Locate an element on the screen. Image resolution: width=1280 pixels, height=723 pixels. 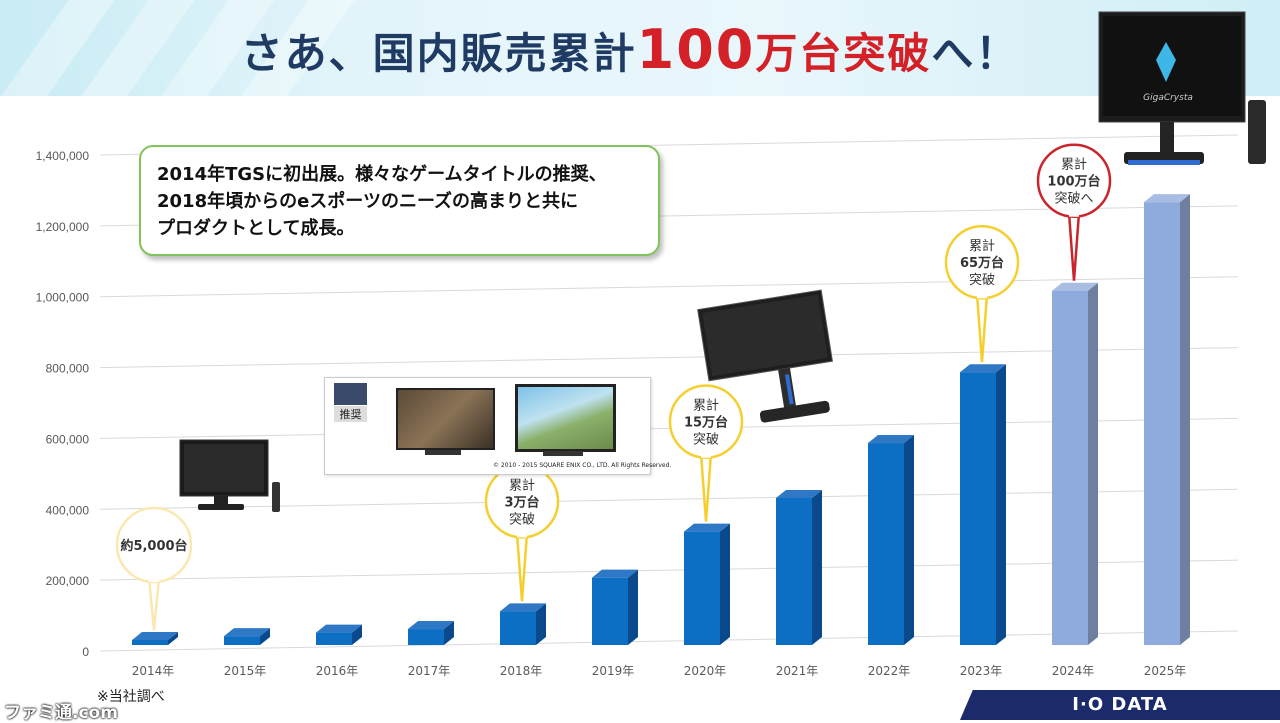
bar-2022年 is located at coordinates (891, 540).